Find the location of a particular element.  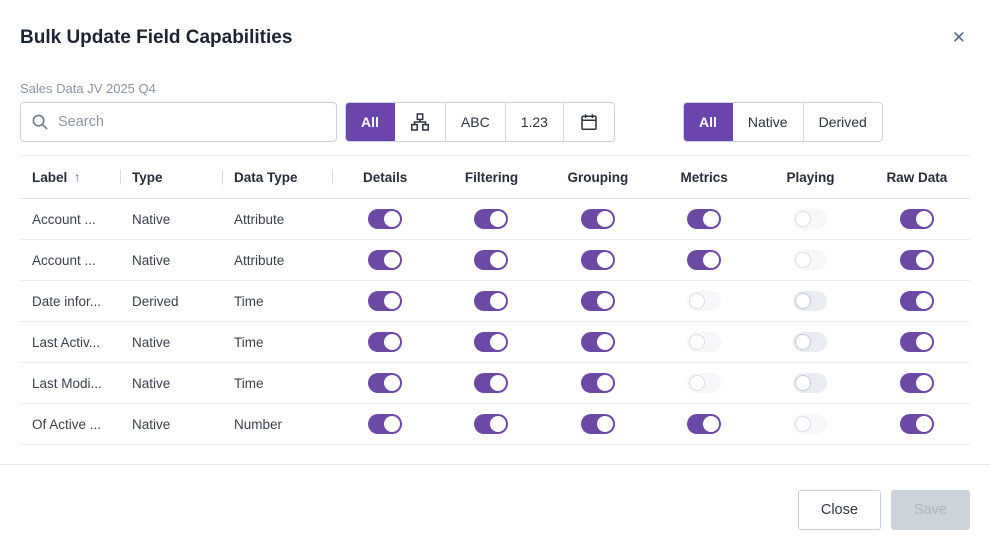

column-header-label: Data Type is located at coordinates (266, 177).